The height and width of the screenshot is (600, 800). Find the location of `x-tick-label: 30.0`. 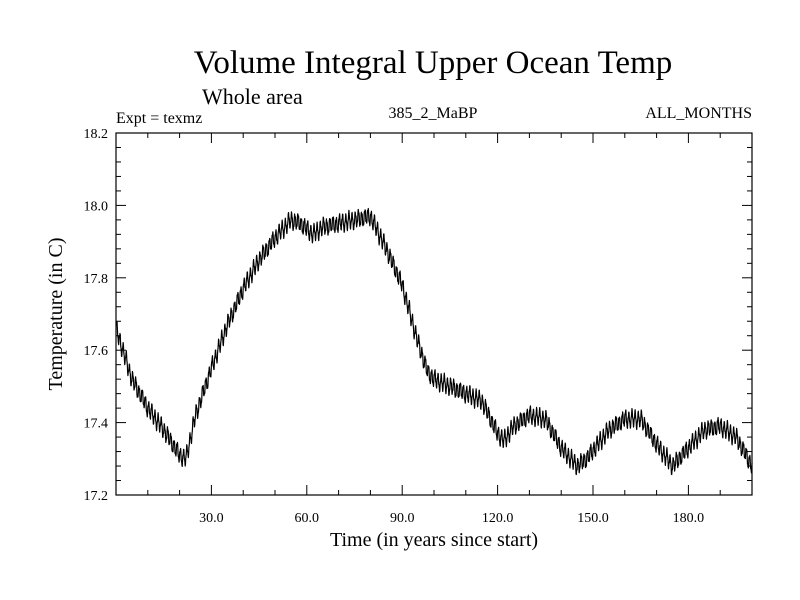

x-tick-label: 30.0 is located at coordinates (211, 518).